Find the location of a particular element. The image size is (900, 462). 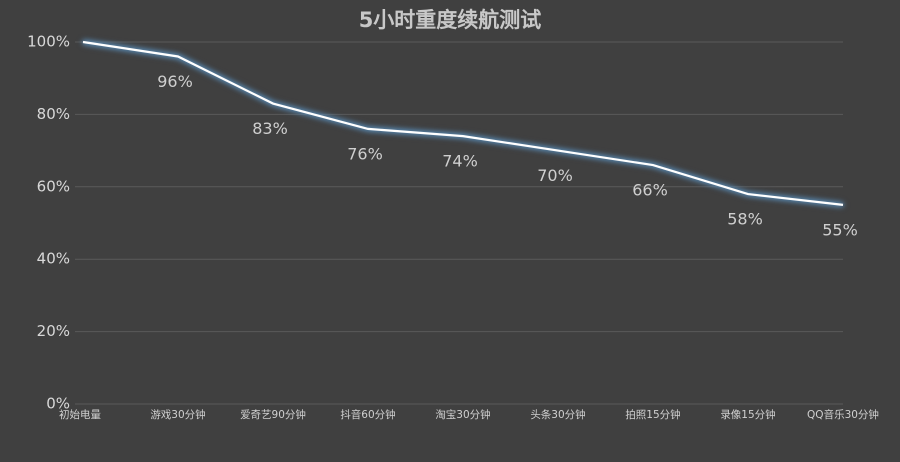

x-tick-label: 头条30分钟 is located at coordinates (557, 414).